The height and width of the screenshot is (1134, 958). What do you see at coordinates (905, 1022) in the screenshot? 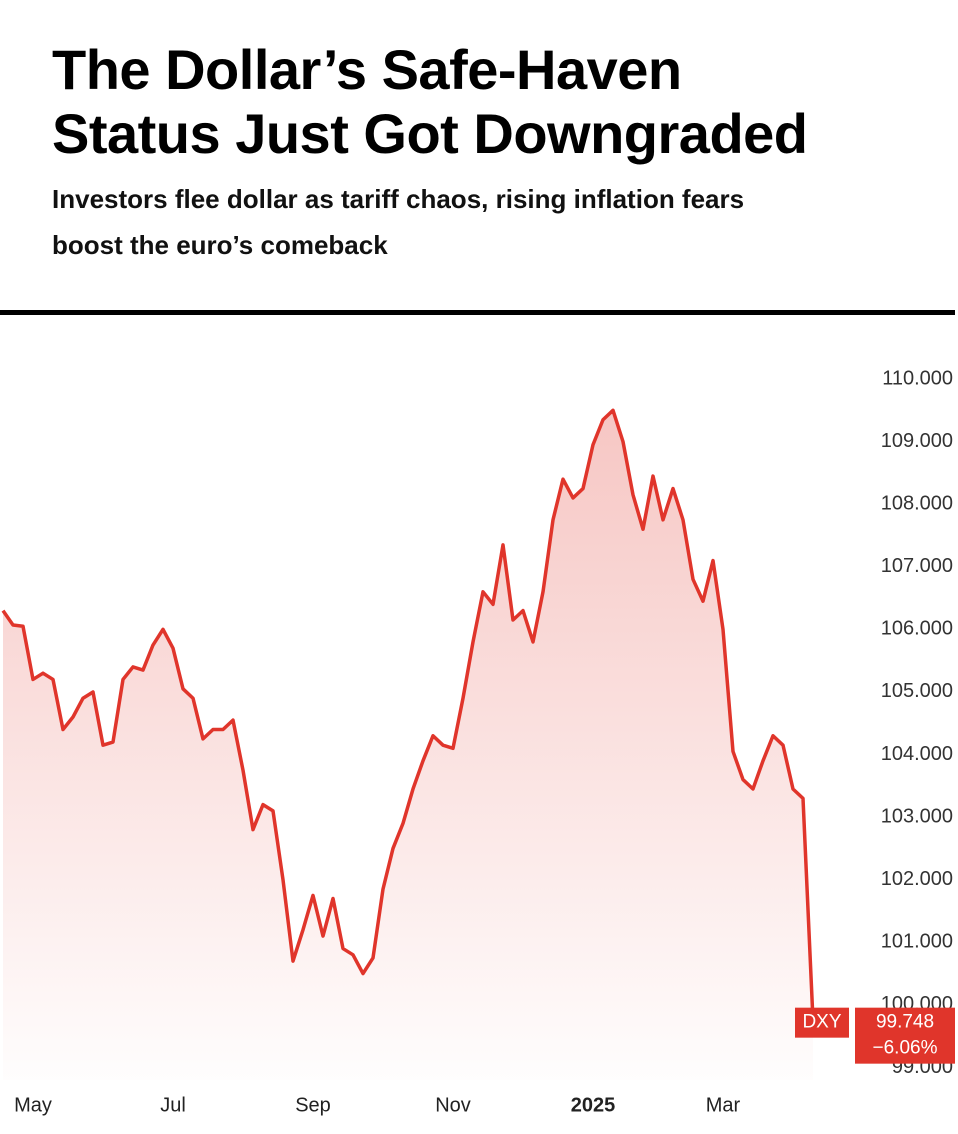
I see `last-value: 99.748` at bounding box center [905, 1022].